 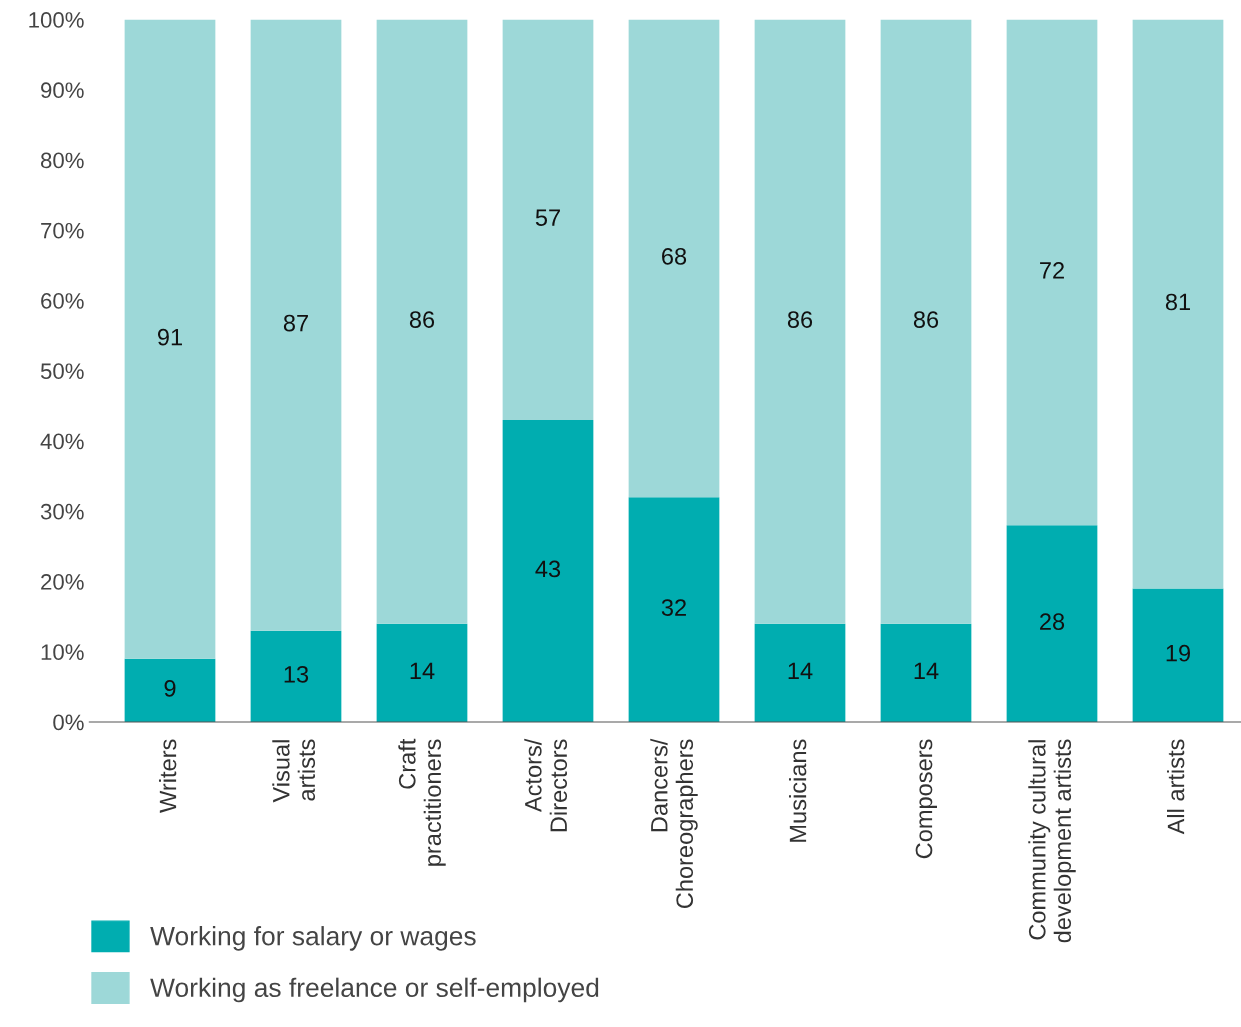 What do you see at coordinates (422, 802) in the screenshot?
I see `x-tick-label: Craft practitioners` at bounding box center [422, 802].